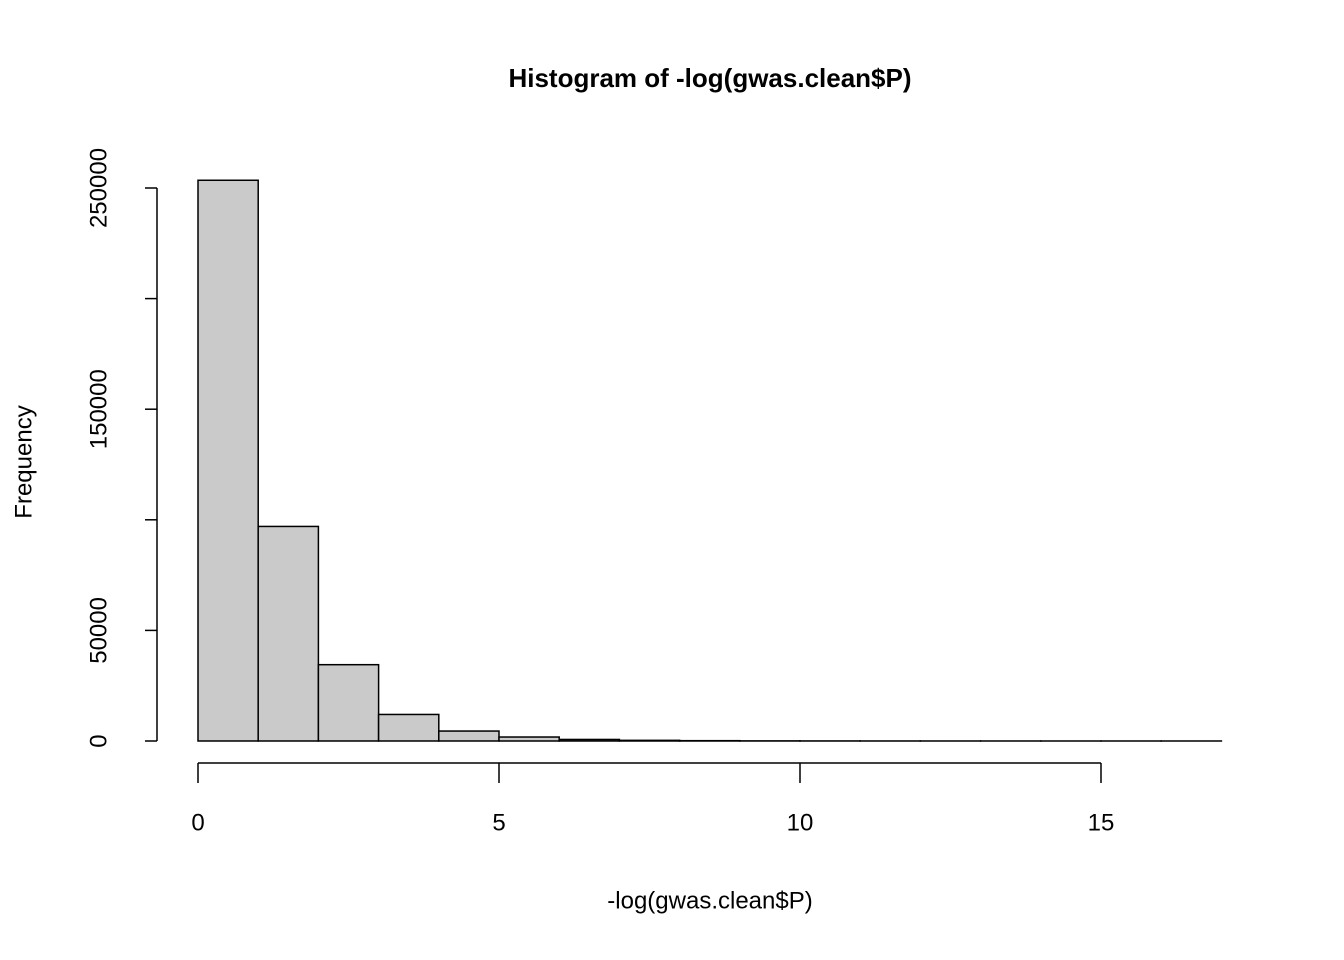  Describe the element at coordinates (23, 461) in the screenshot. I see `y-axis-label: Frequency` at that location.